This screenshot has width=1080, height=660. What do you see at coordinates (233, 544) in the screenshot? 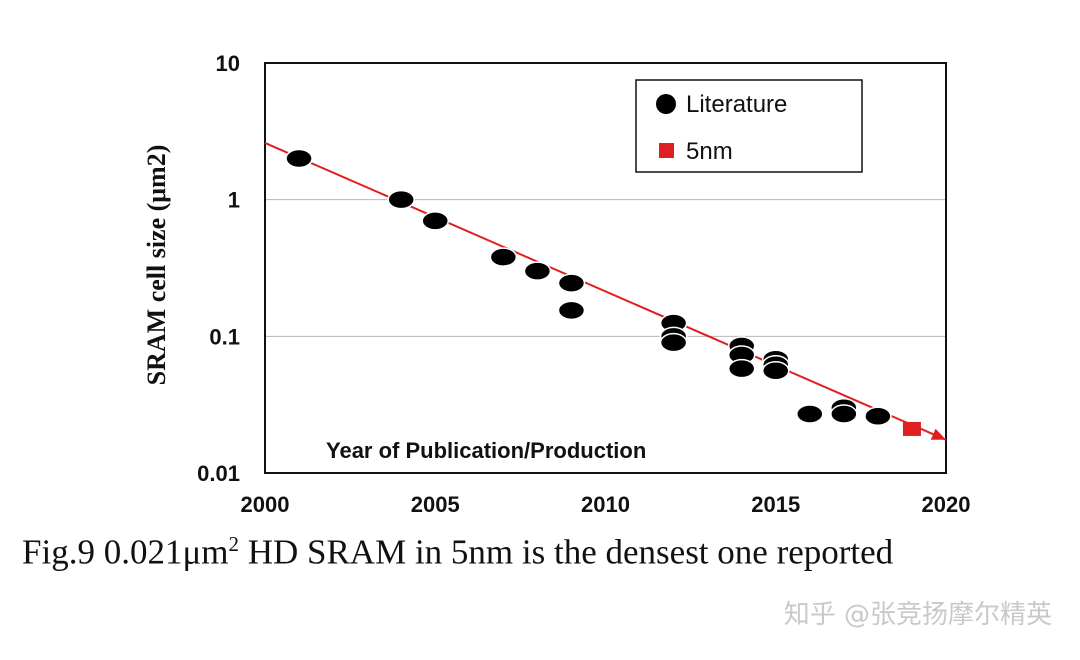
I see `caption-superscript: 2` at bounding box center [233, 544].